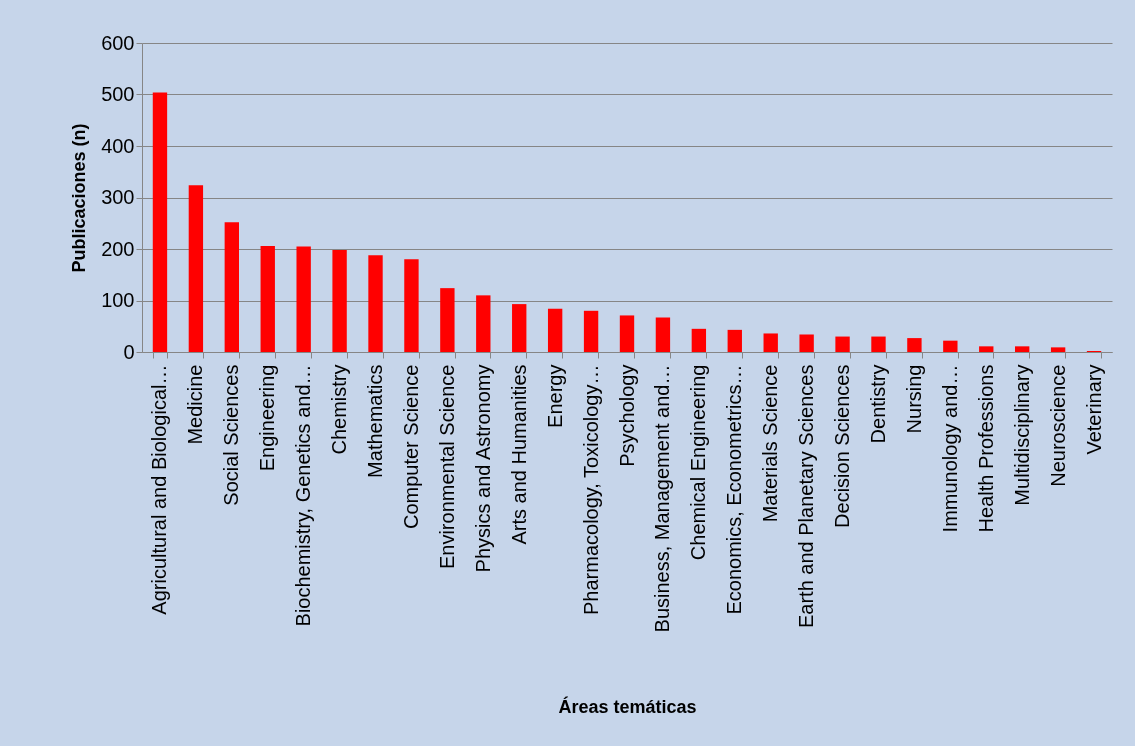 The height and width of the screenshot is (750, 1136). What do you see at coordinates (1057, 425) in the screenshot?
I see `x-tick-label: Neuroscience` at bounding box center [1057, 425].